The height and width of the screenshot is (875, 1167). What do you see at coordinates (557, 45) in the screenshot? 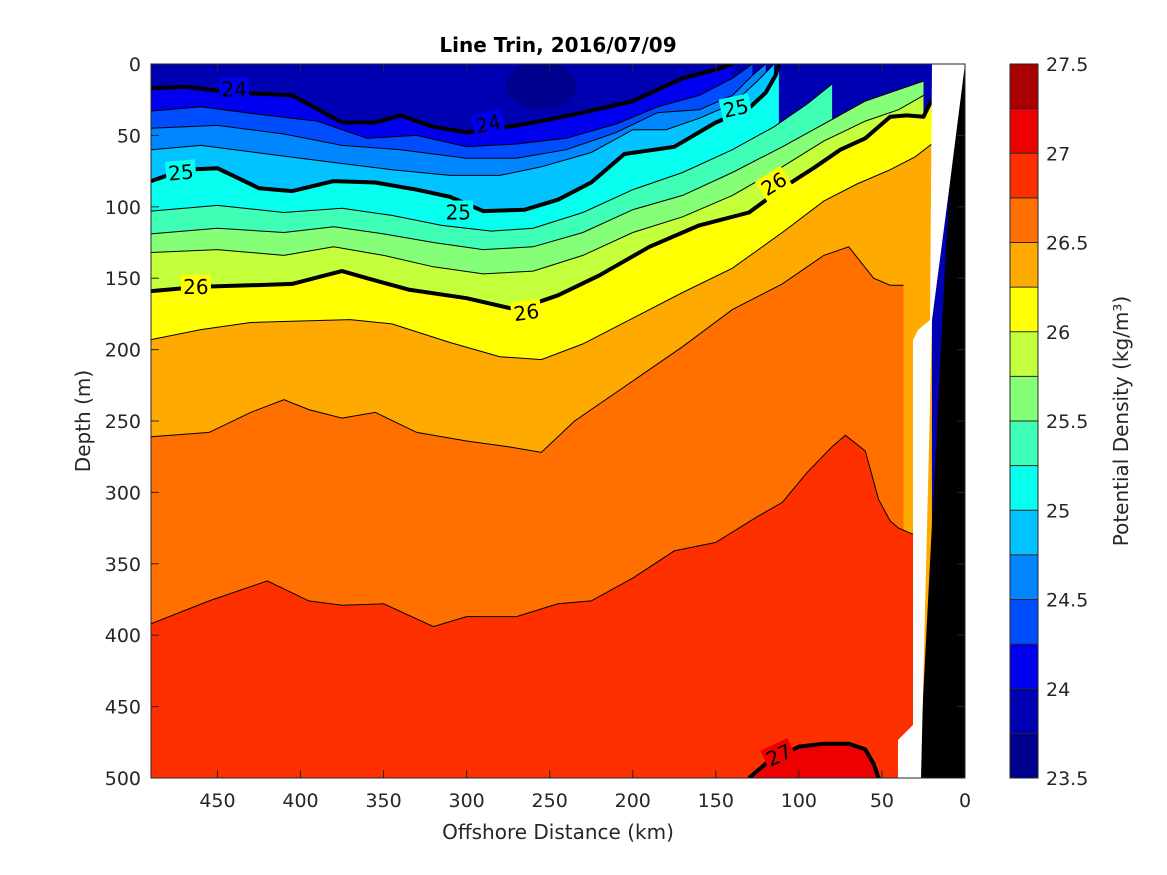
I see `chart-title: Line Trin, 2016/07/09` at bounding box center [557, 45].